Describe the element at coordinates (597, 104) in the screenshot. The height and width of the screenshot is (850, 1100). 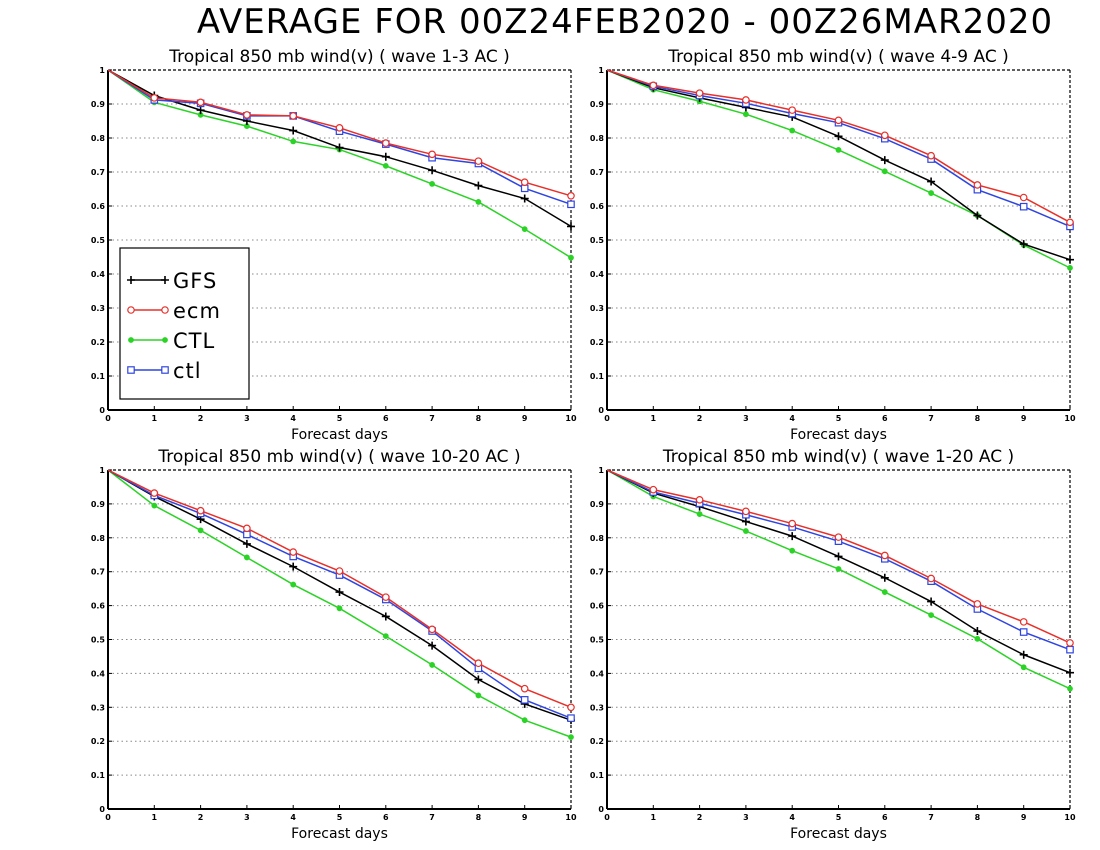
I see `y-tick-label: 0.9` at that location.